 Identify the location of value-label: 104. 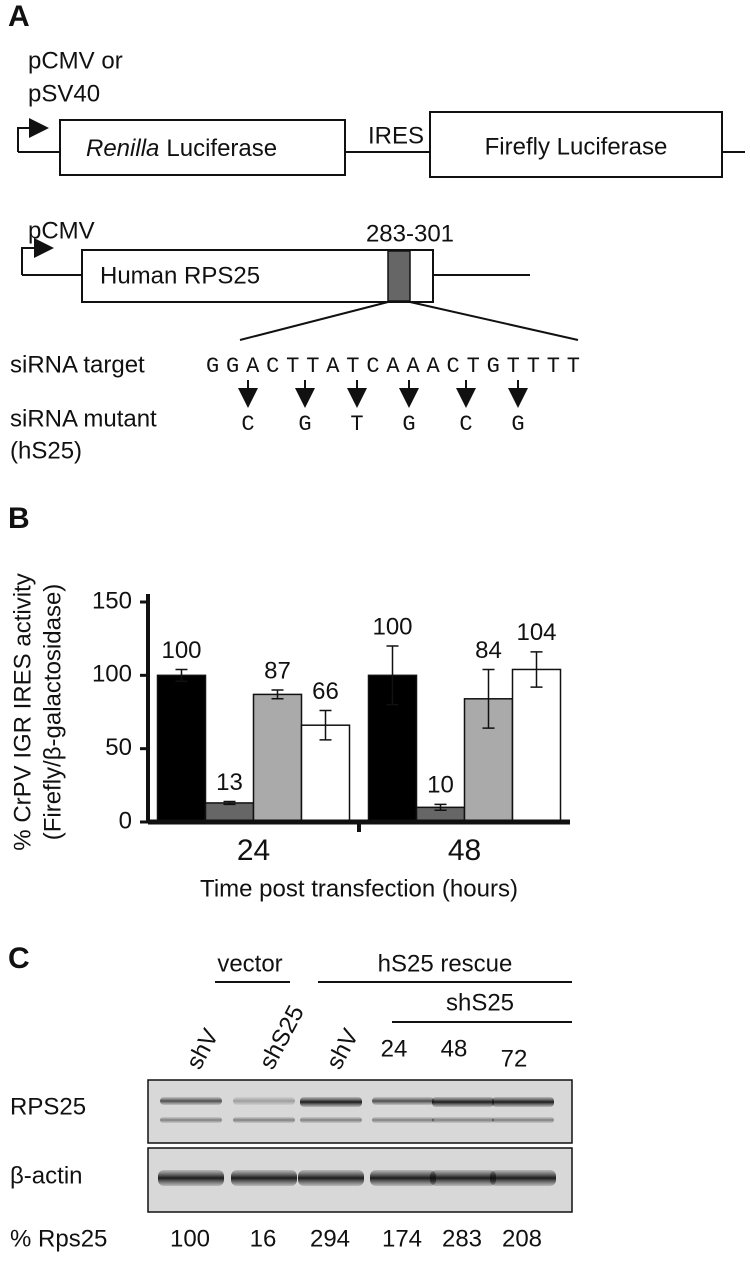
(536, 632).